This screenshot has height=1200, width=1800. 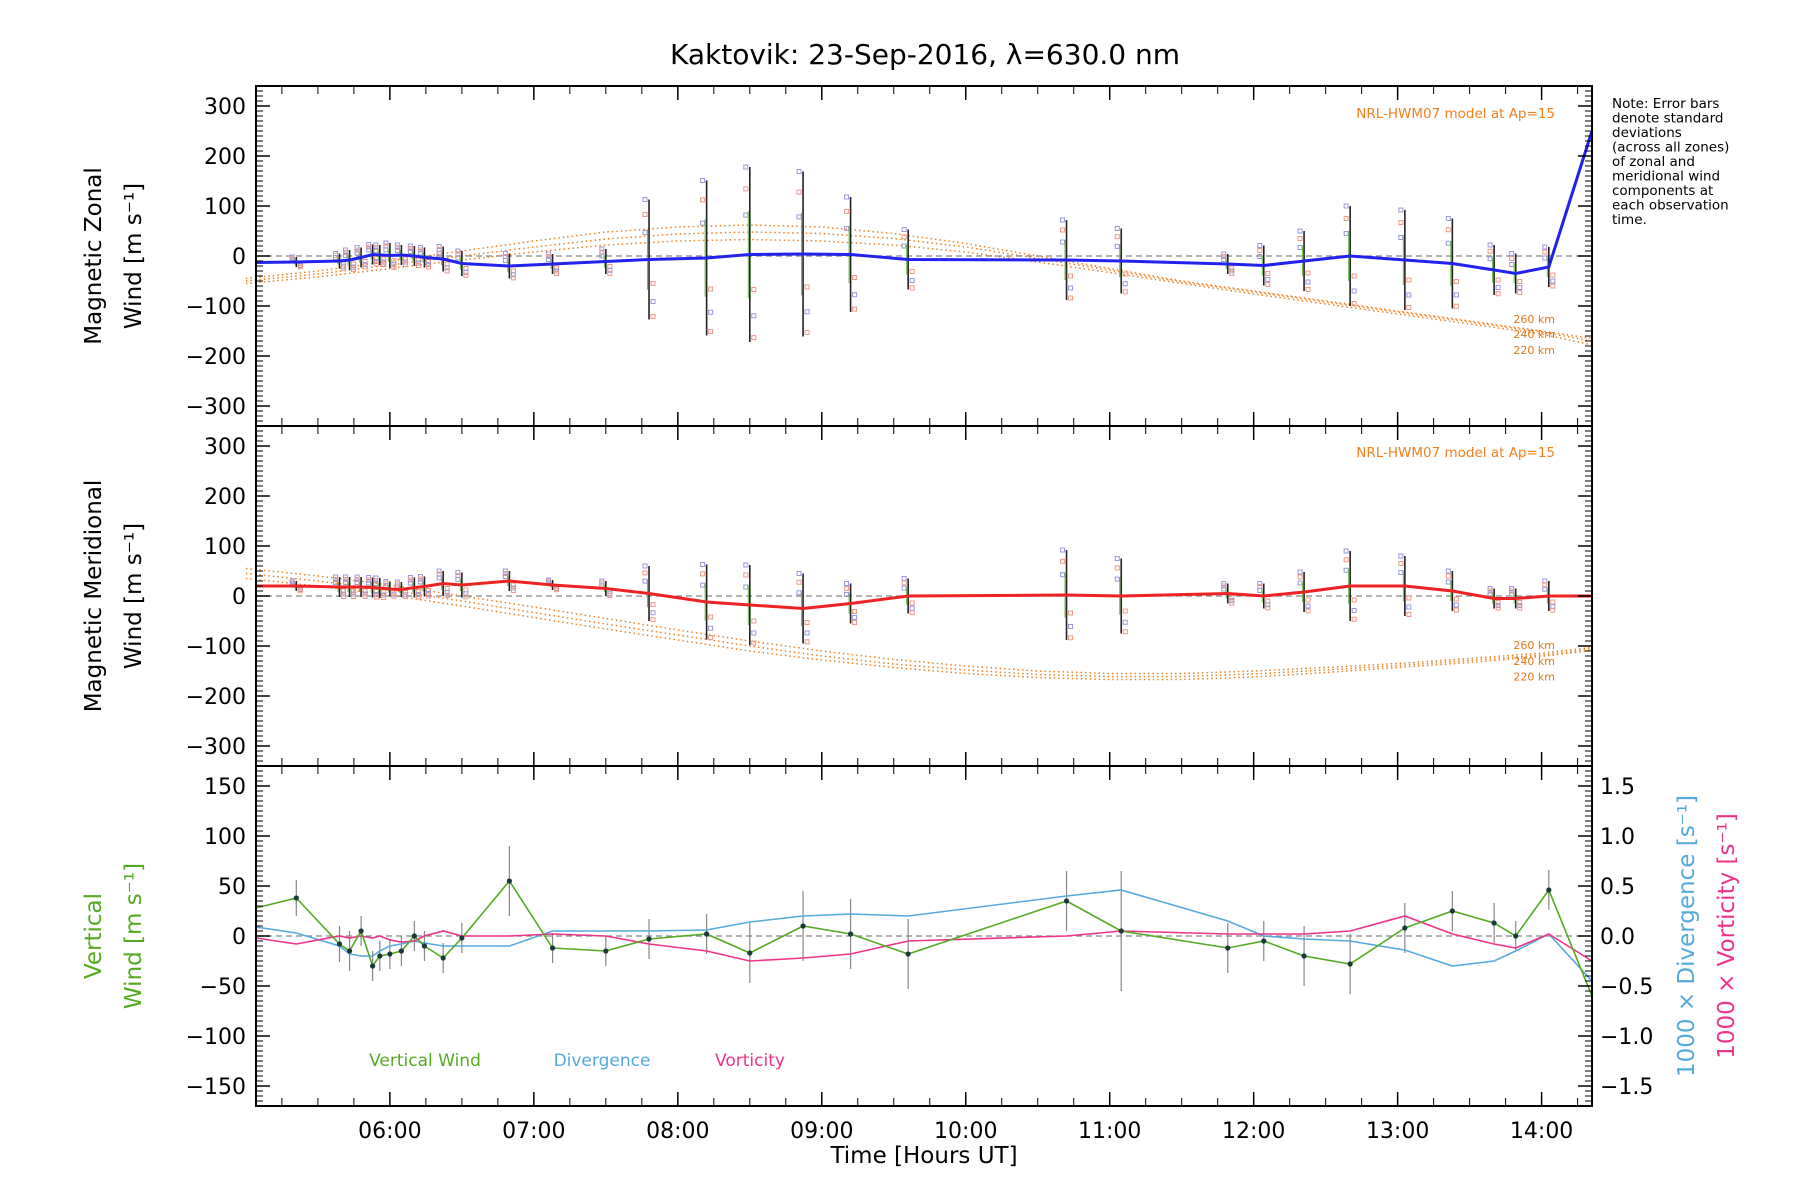 I want to click on zonal-model-curves, so click(x=919, y=285).